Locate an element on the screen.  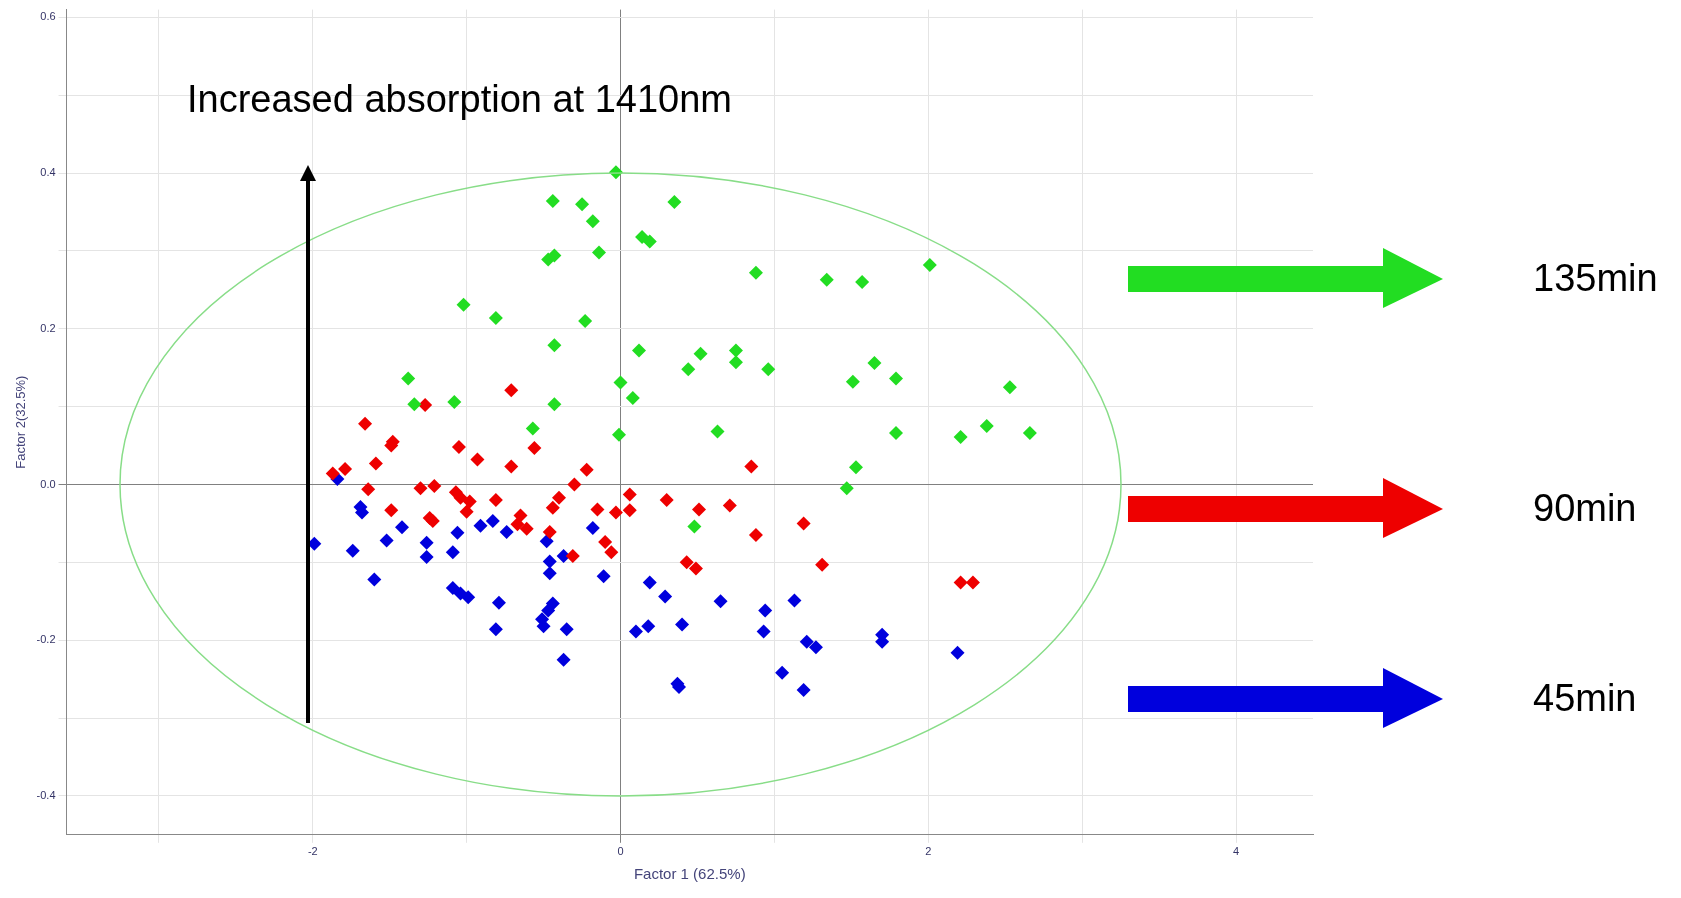
x-tick-label: 4 is located at coordinates (1236, 851).